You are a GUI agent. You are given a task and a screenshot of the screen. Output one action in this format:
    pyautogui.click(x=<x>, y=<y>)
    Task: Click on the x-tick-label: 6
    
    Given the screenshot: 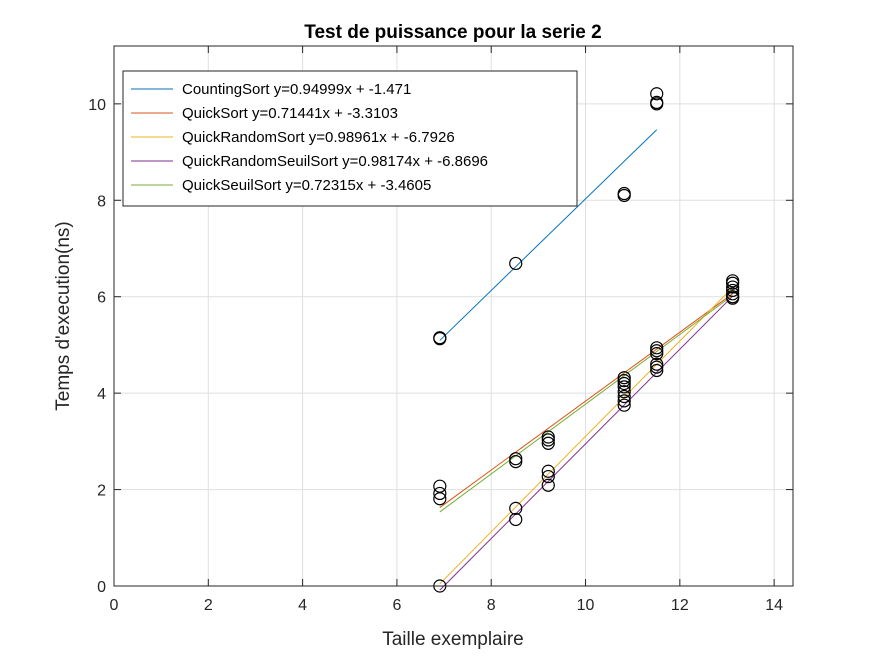 What is the action you would take?
    pyautogui.click(x=396, y=605)
    